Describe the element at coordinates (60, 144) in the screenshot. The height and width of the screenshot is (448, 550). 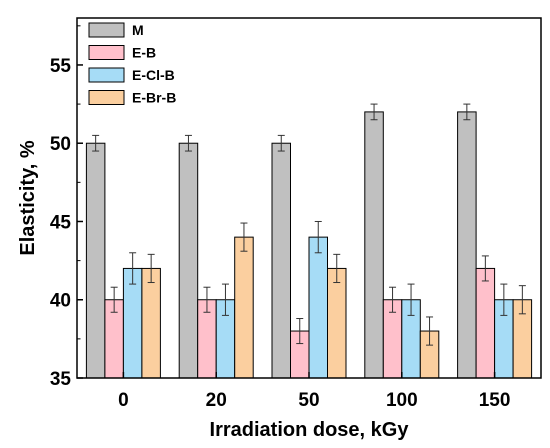
I see `y-tick-label-50: 50` at that location.